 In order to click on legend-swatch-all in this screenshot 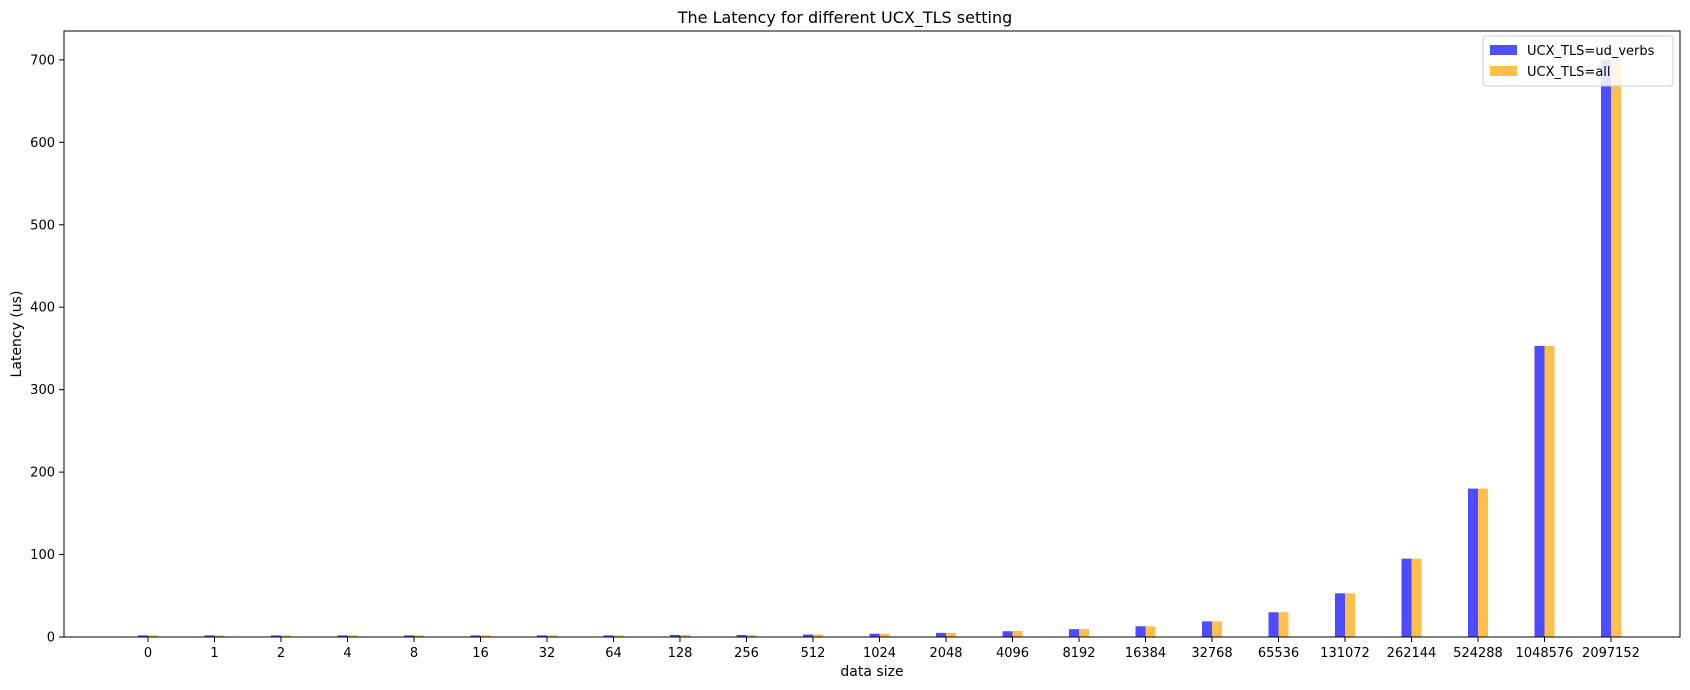, I will do `click(1503, 71)`.